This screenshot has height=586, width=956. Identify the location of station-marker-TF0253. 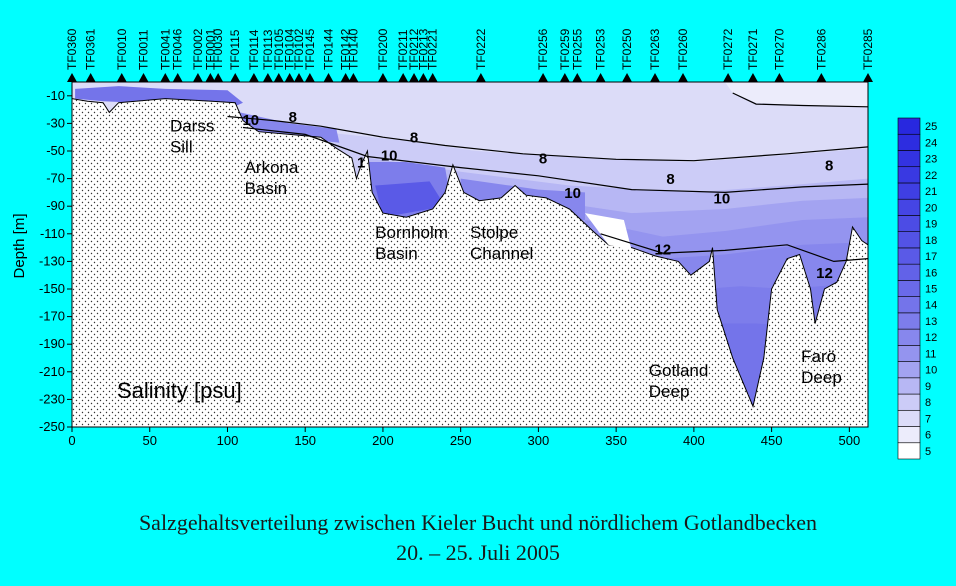
(600, 77).